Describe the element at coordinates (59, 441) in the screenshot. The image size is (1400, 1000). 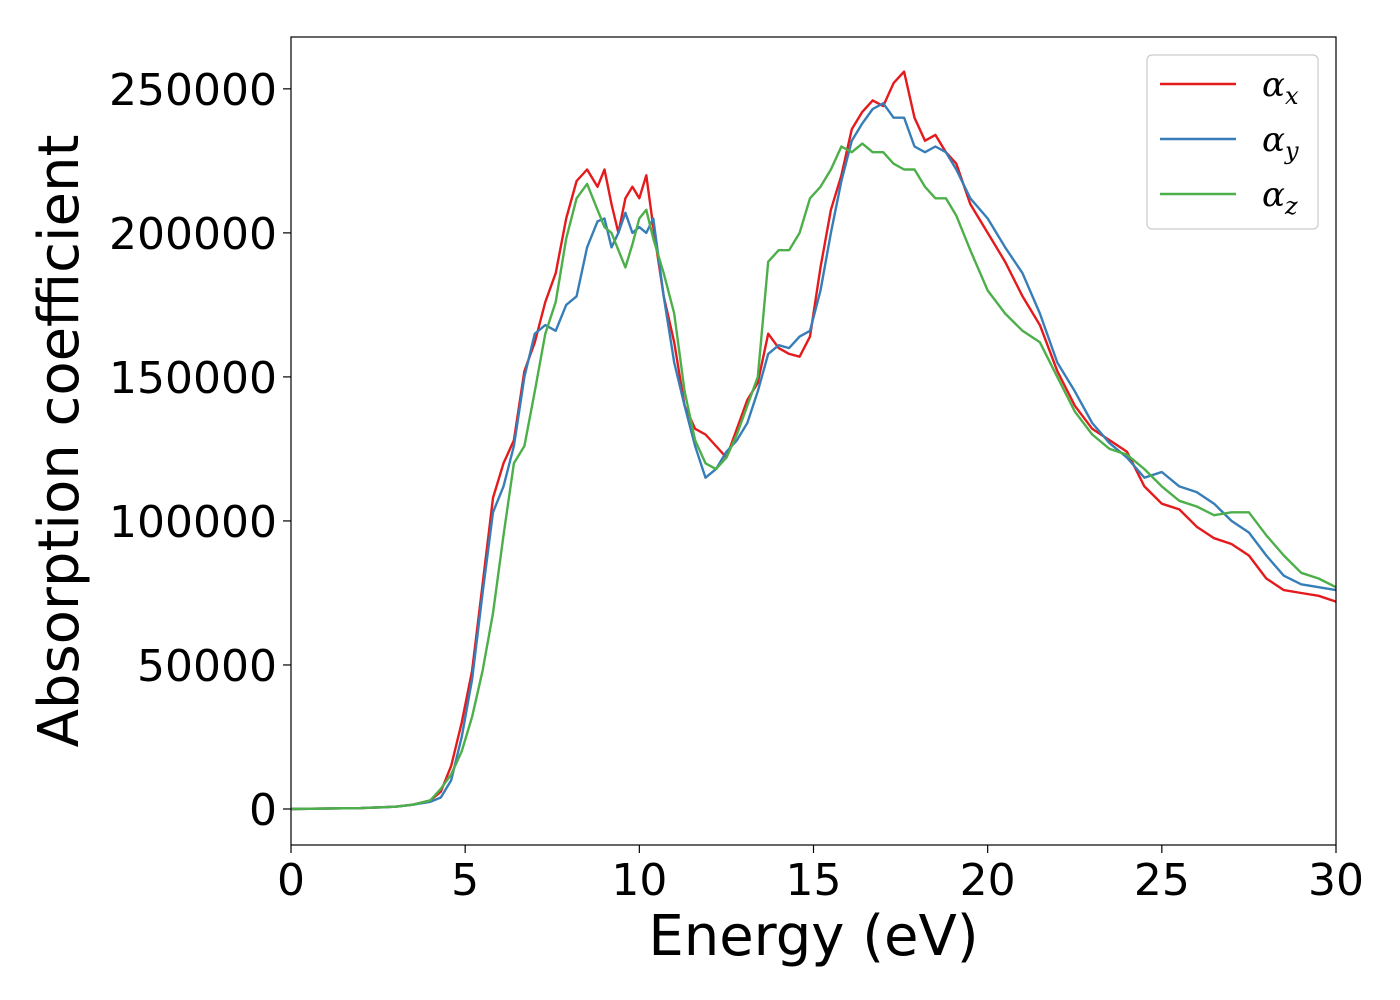
I see `y-axis-title: Absorption coefficient` at that location.